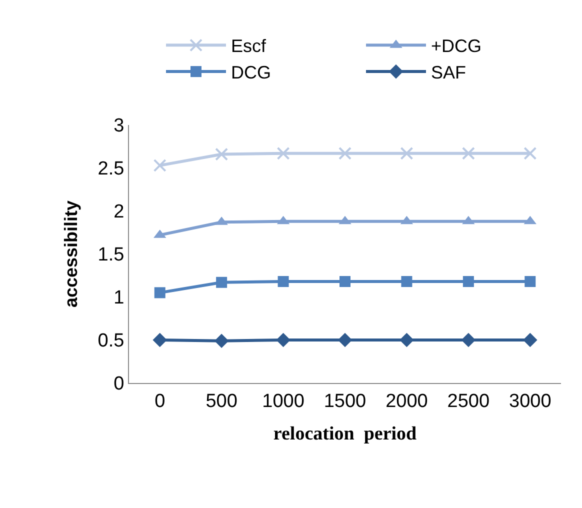 The image size is (582, 508). Describe the element at coordinates (251, 72) in the screenshot. I see `legend-label: DCG` at that location.